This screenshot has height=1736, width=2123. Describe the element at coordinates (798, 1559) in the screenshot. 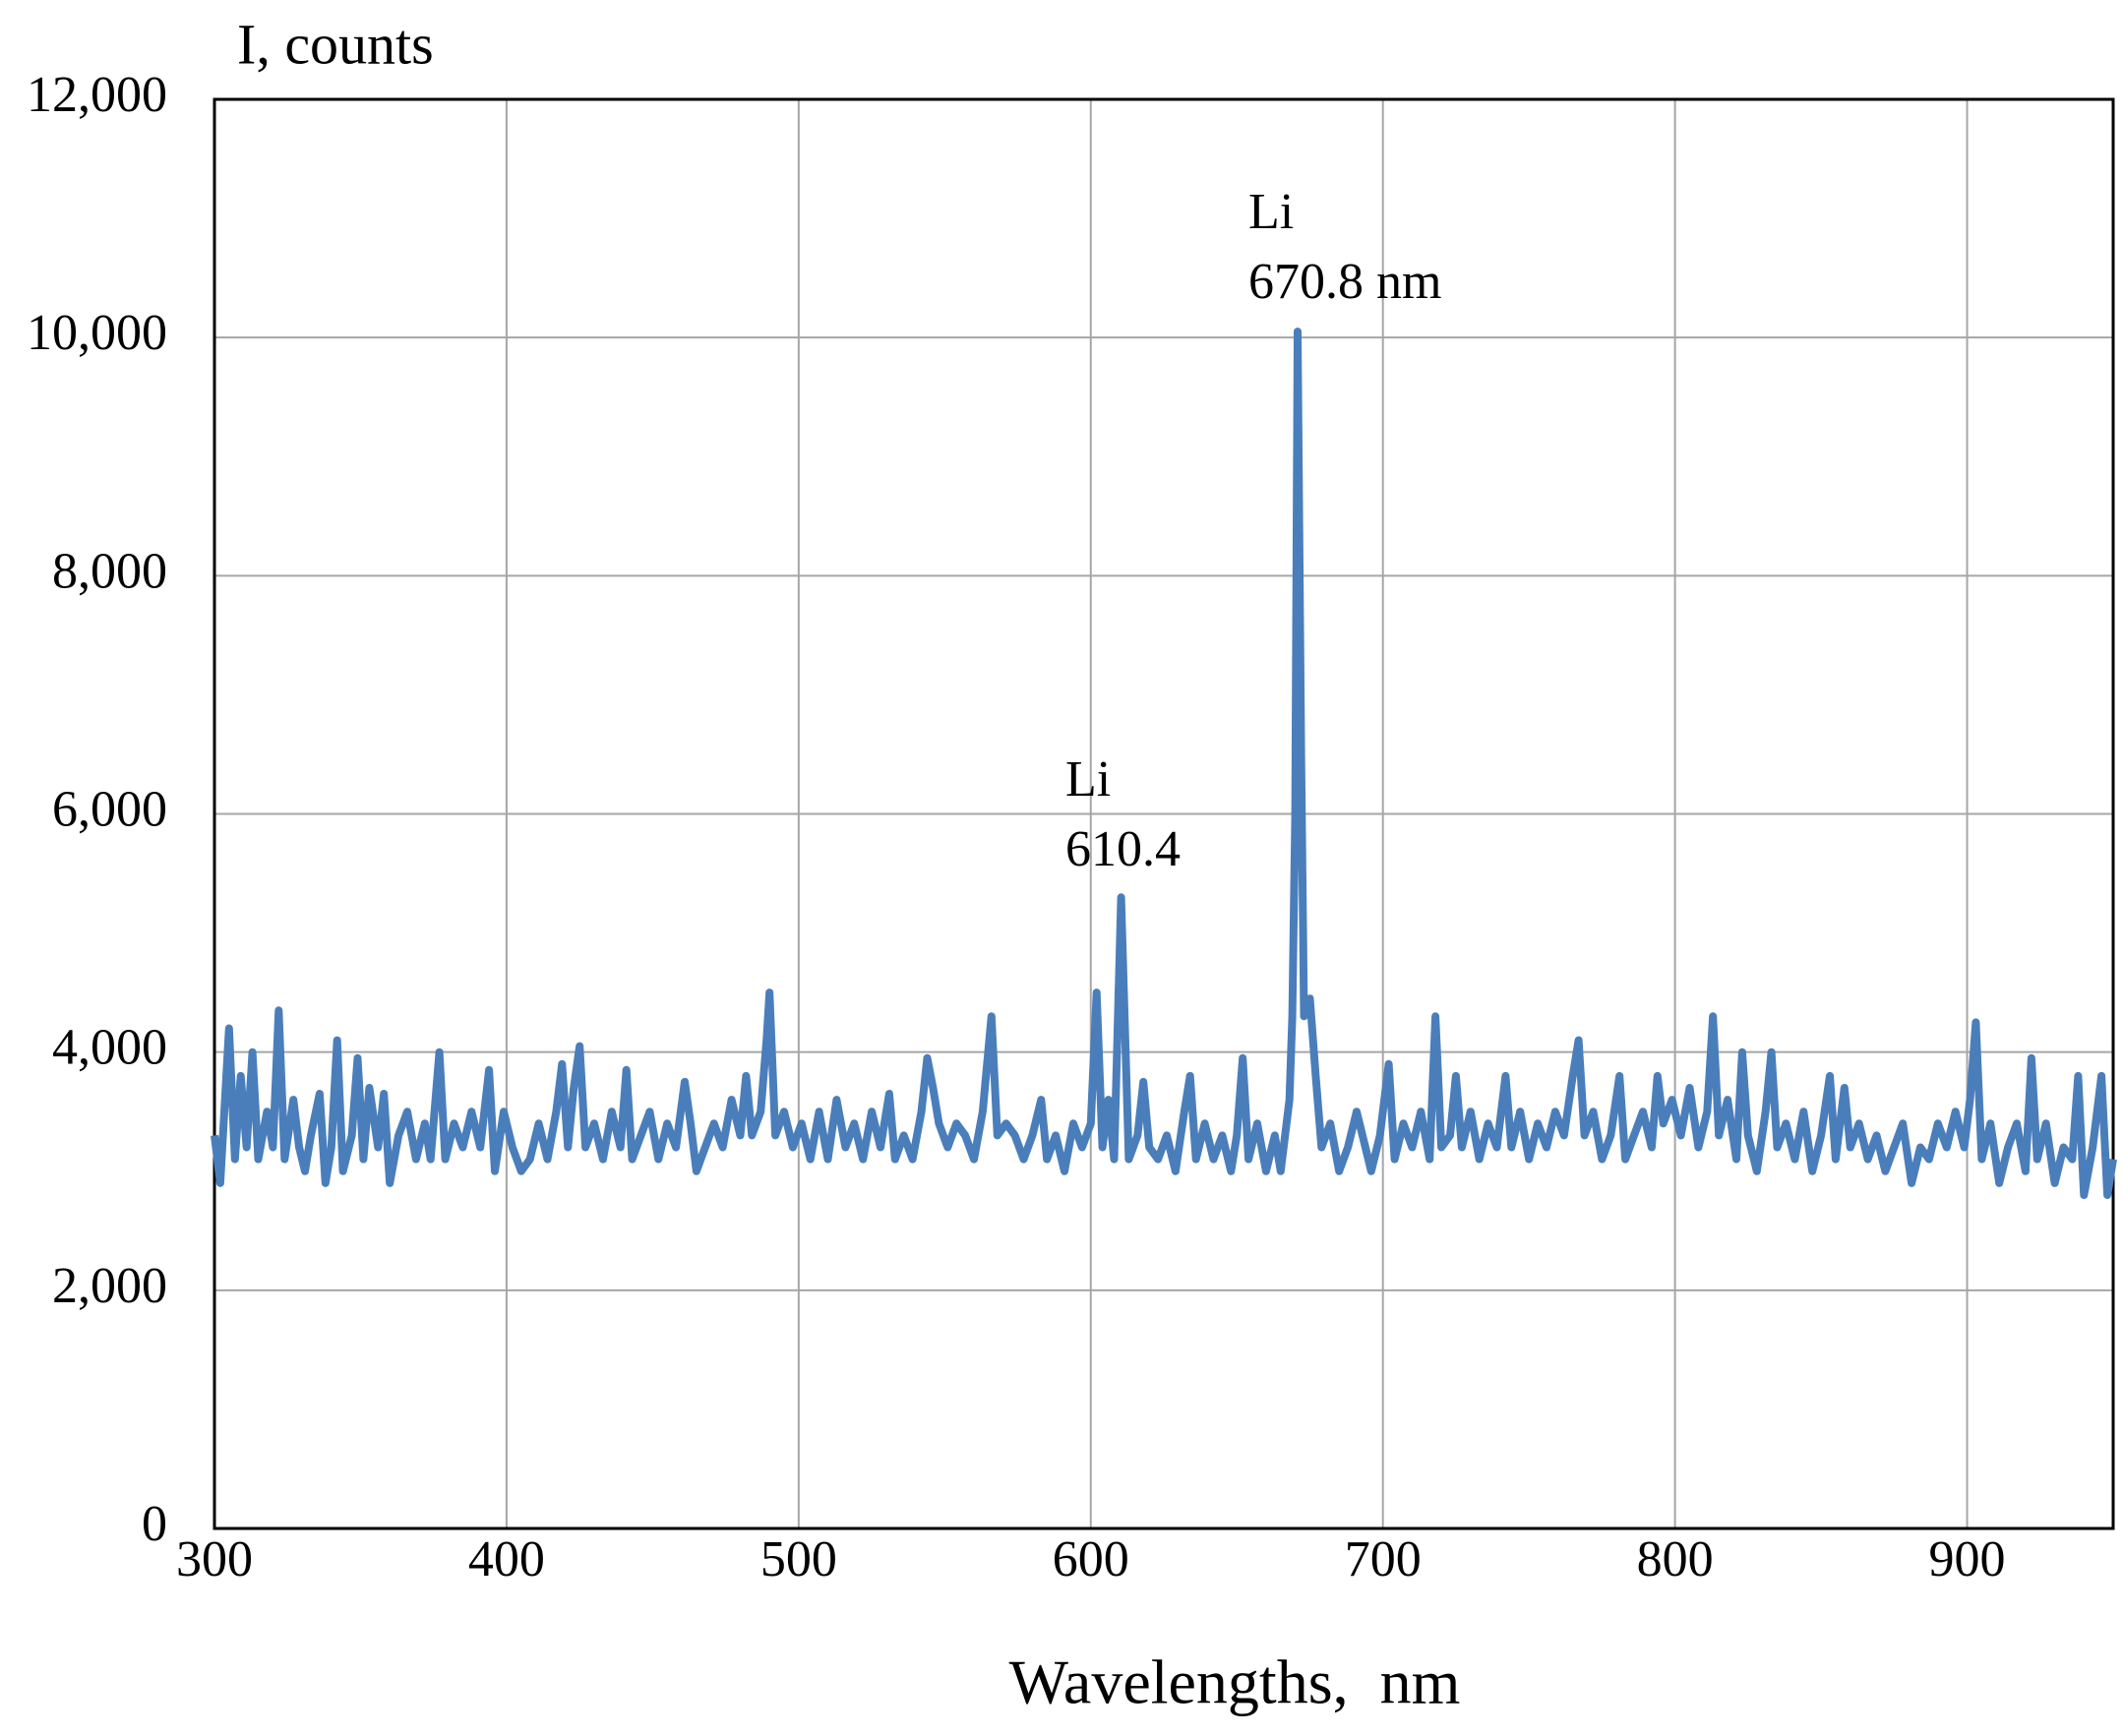

I see `x-tick-label: 500` at that location.